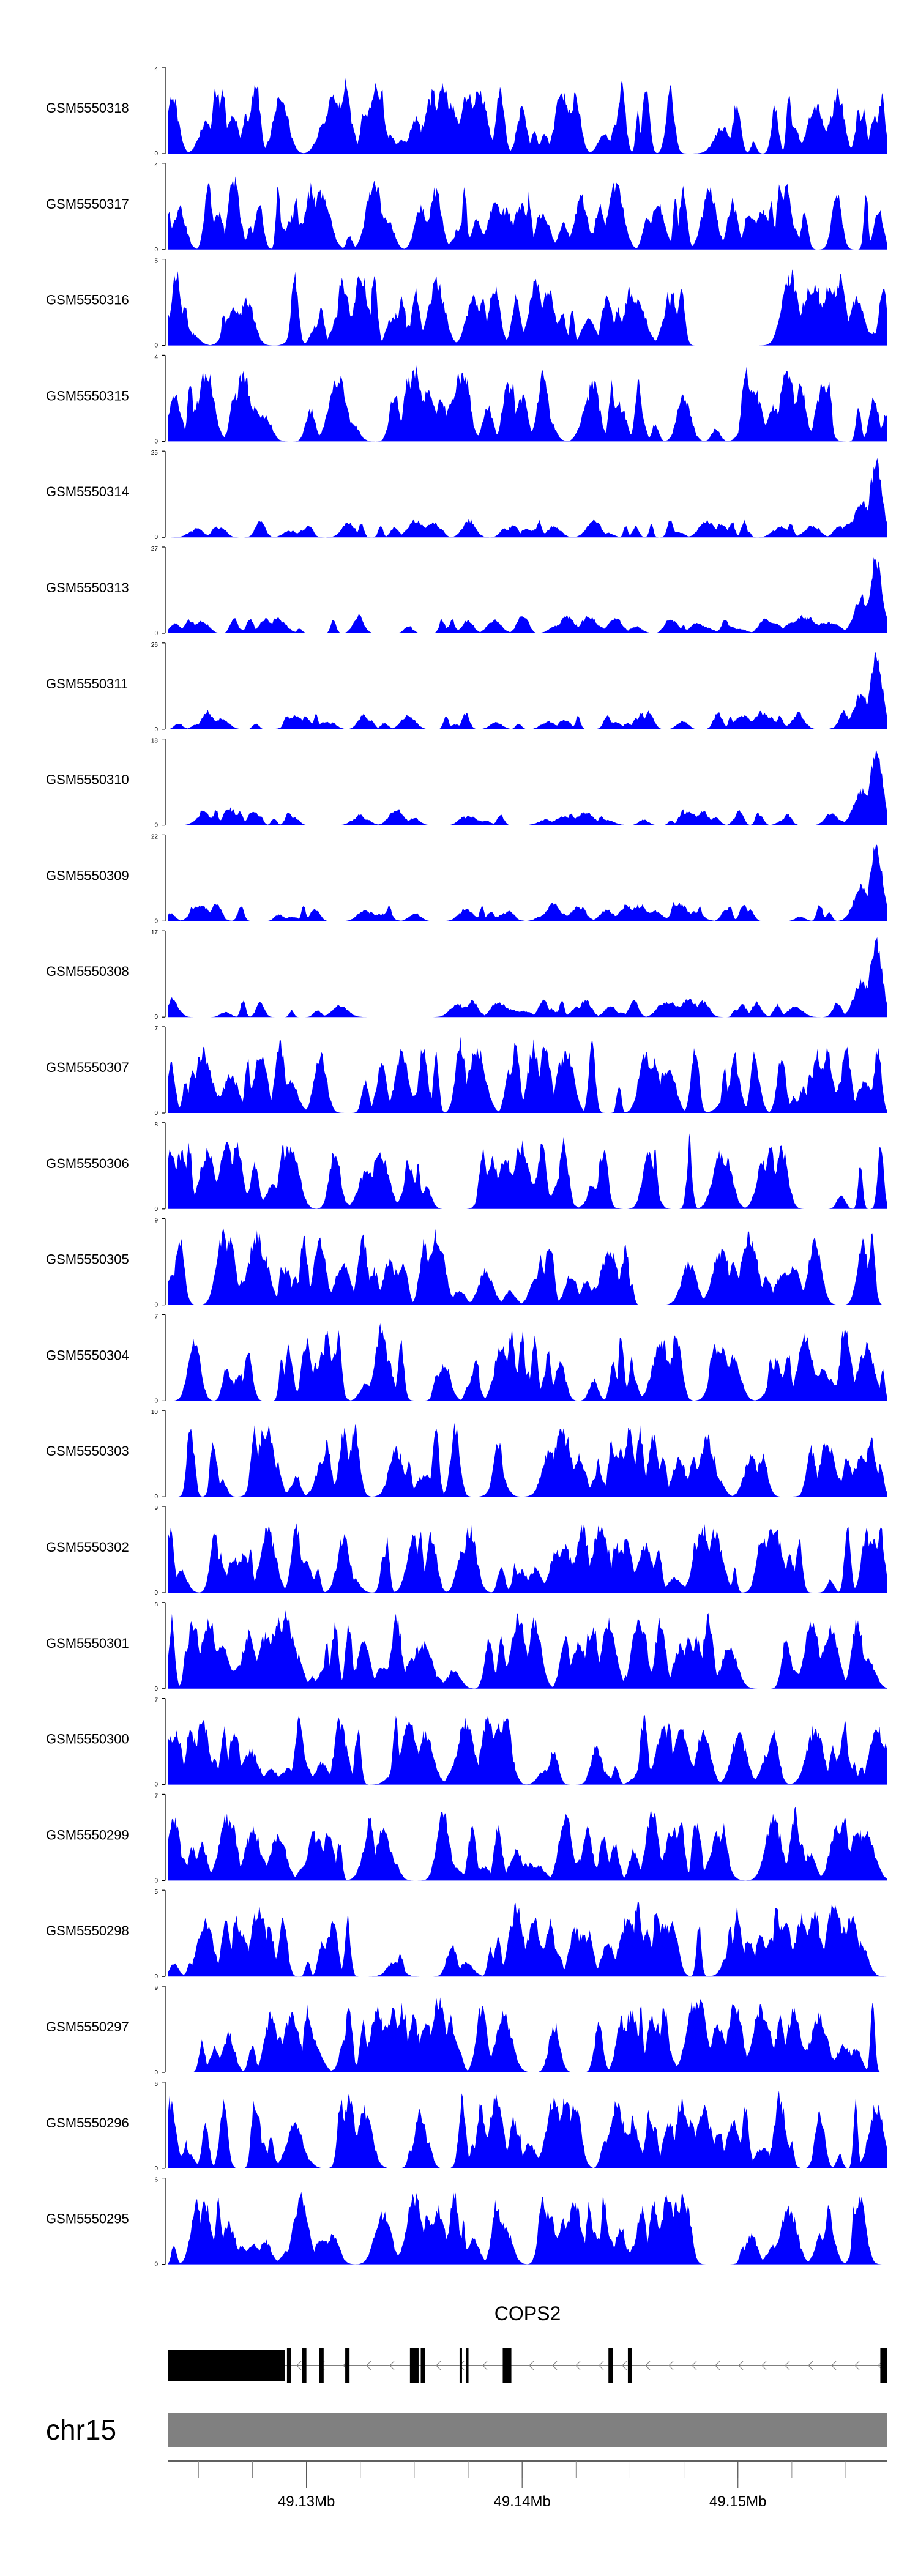 This screenshot has height=2576, width=918. I want to click on track-GSM5550303: GSM5550303 10 0, so click(466, 1454).